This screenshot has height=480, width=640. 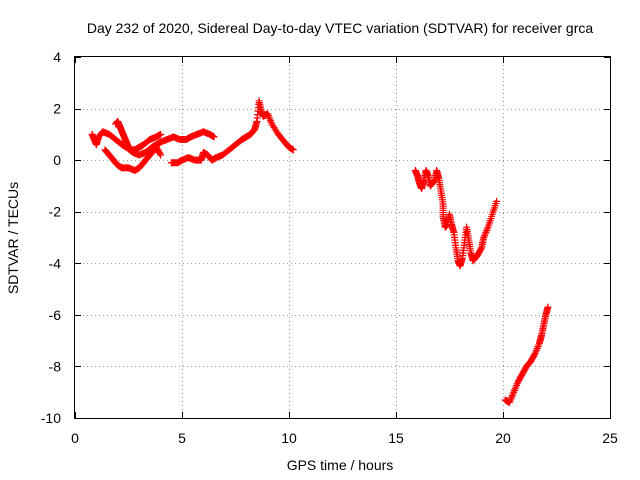 I want to click on x-tick-label: 5, so click(x=182, y=438).